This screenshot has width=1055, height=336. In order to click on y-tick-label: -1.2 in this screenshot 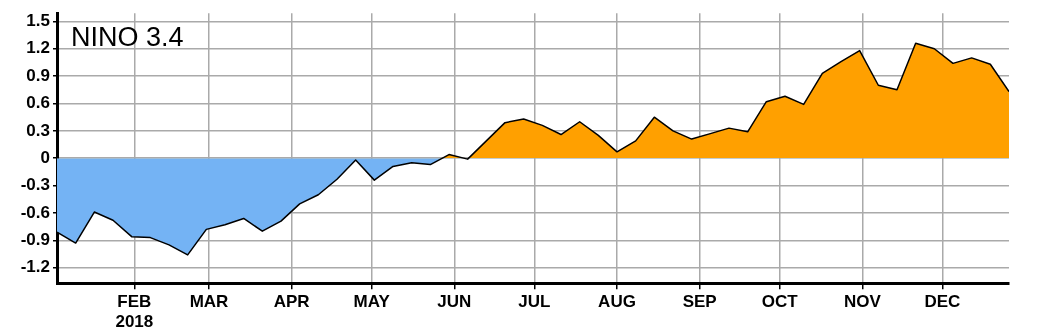, I will do `click(35, 267)`.